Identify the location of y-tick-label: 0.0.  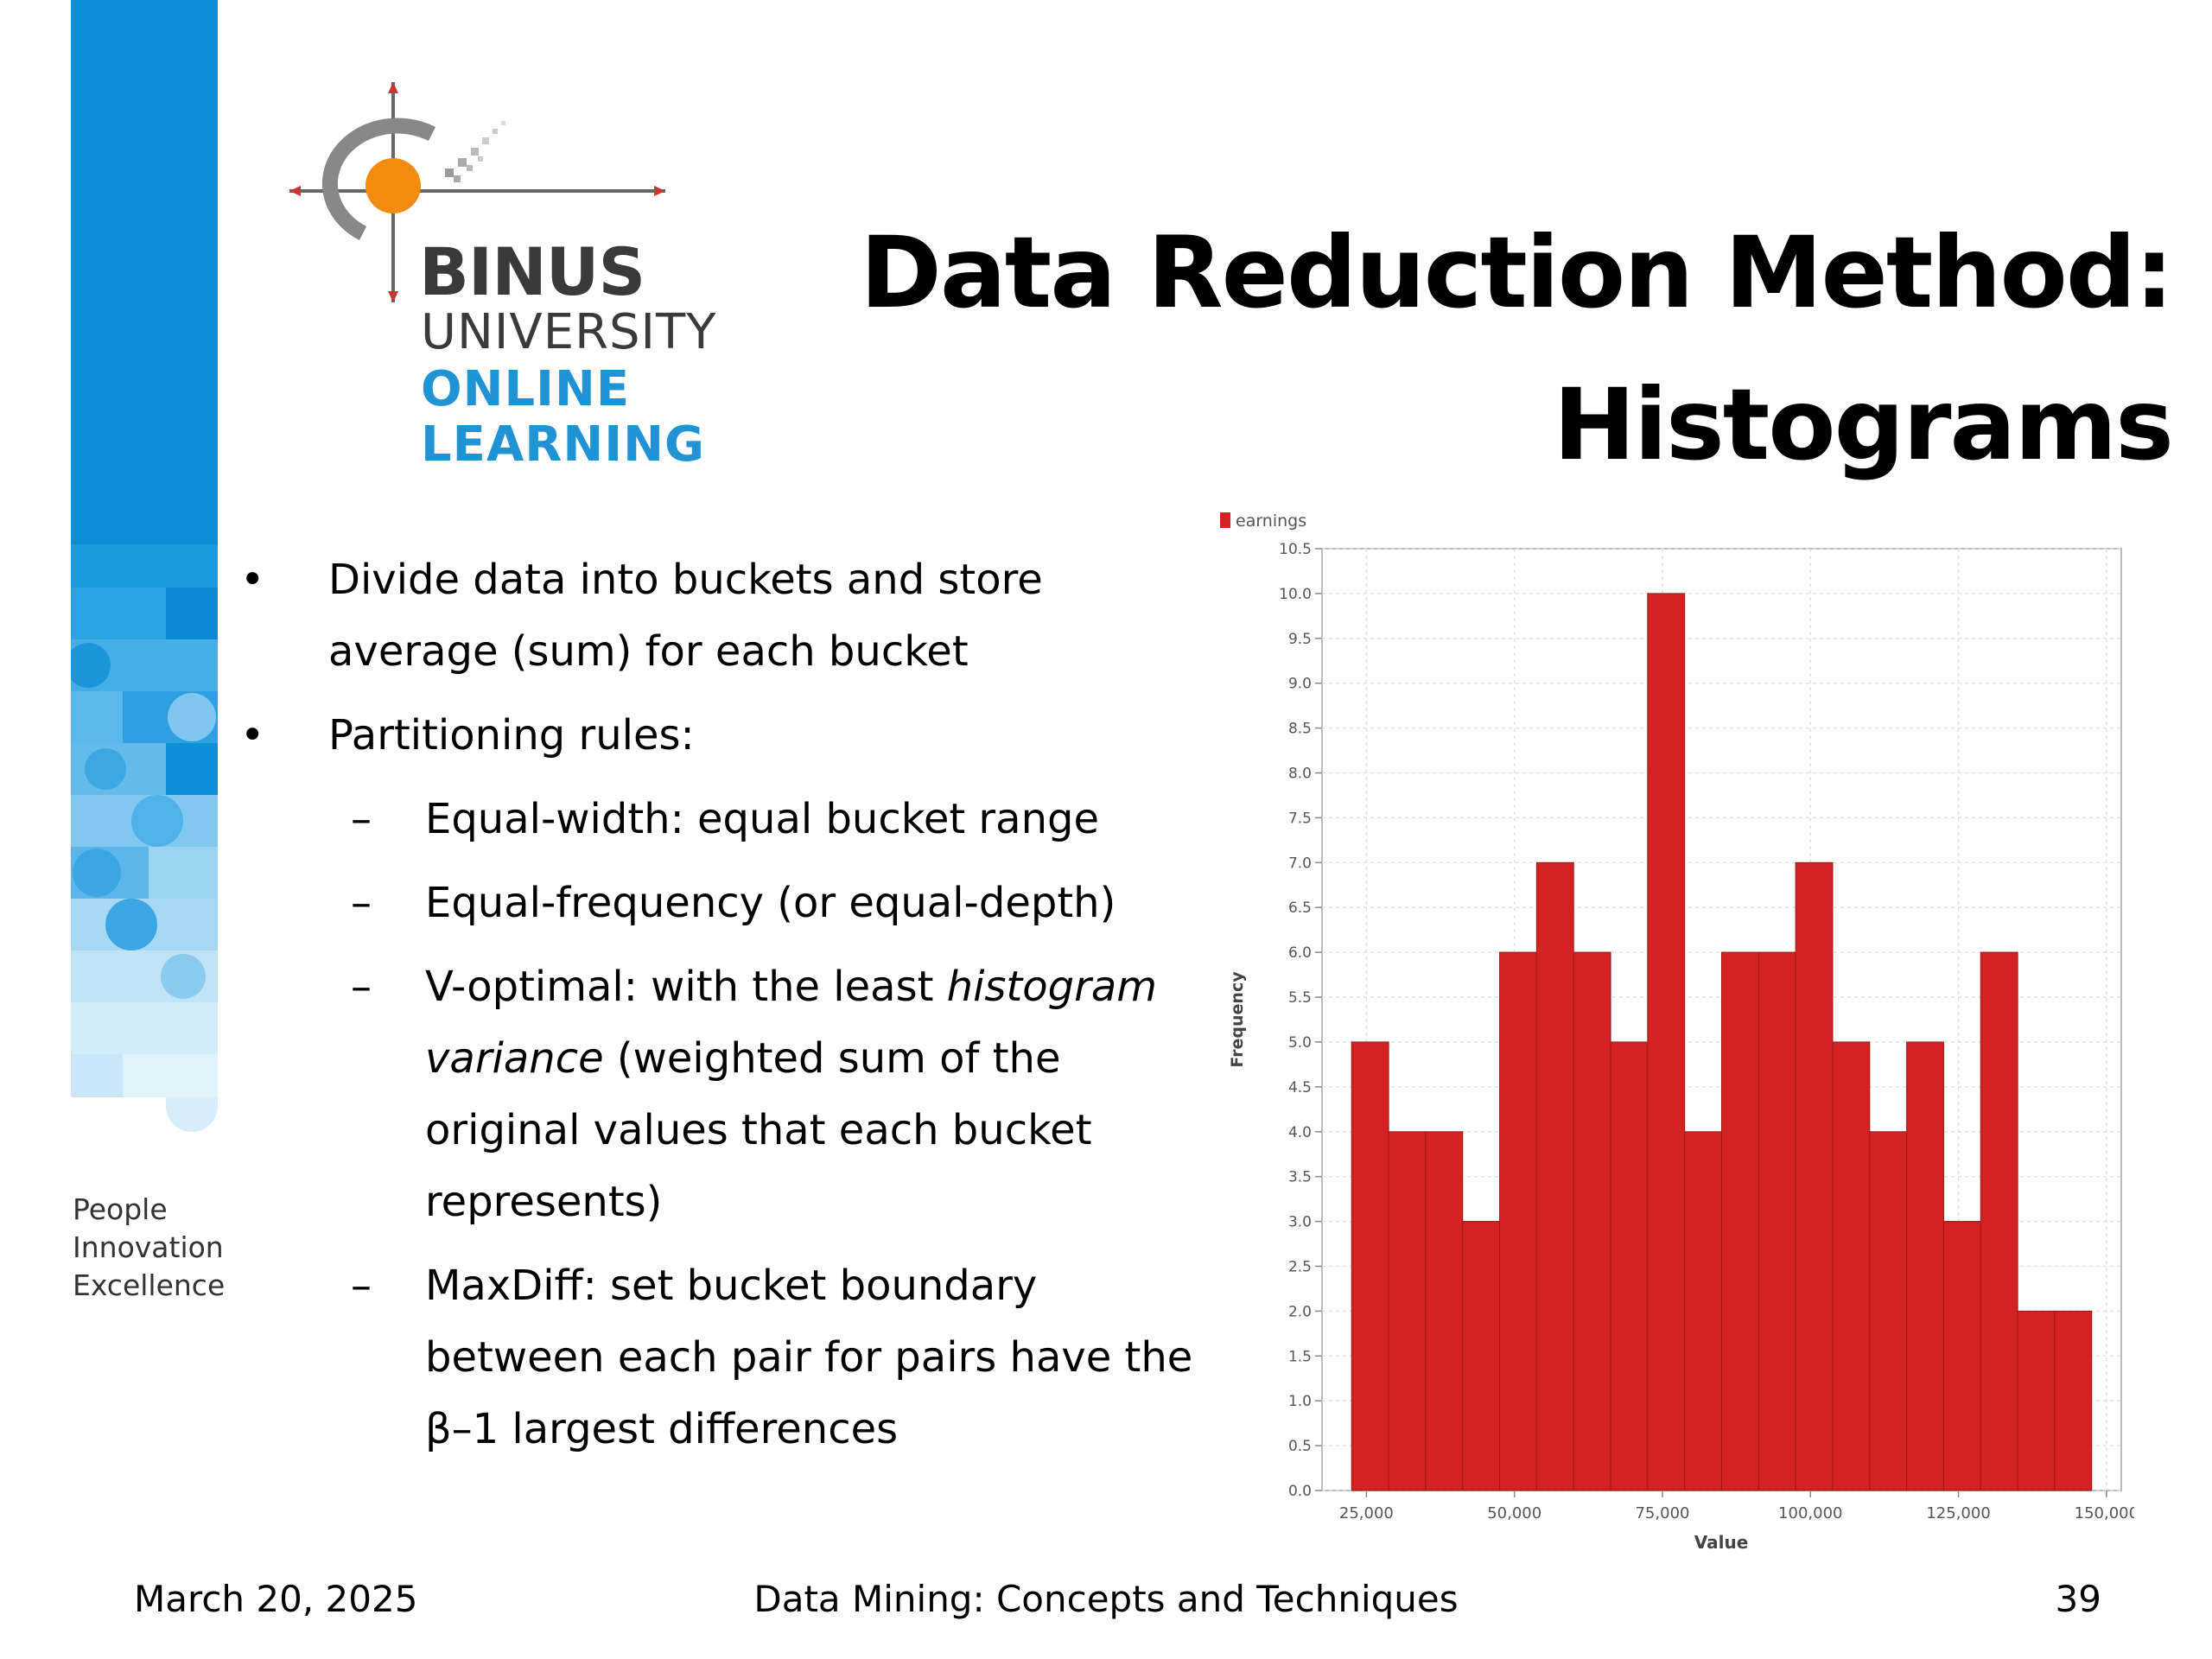
(1300, 1491).